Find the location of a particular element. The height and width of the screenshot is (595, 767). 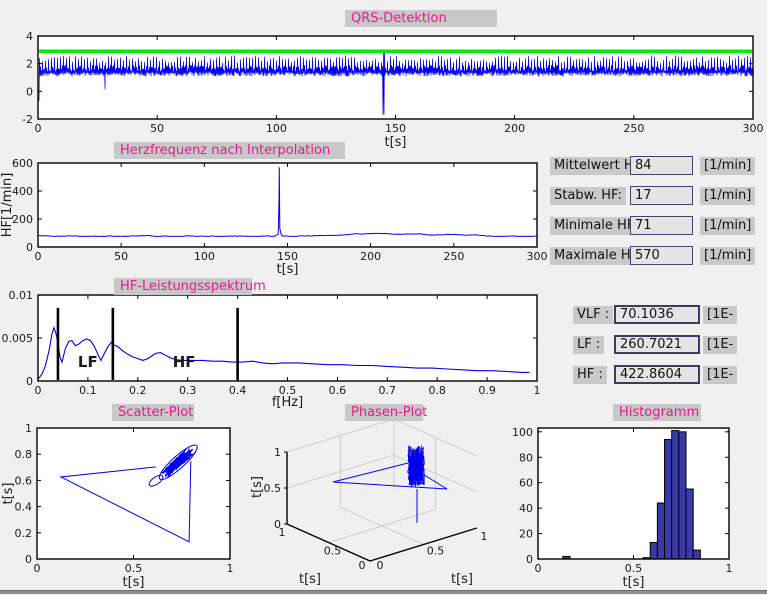

svg-text: 0.9 is located at coordinates (487, 390).